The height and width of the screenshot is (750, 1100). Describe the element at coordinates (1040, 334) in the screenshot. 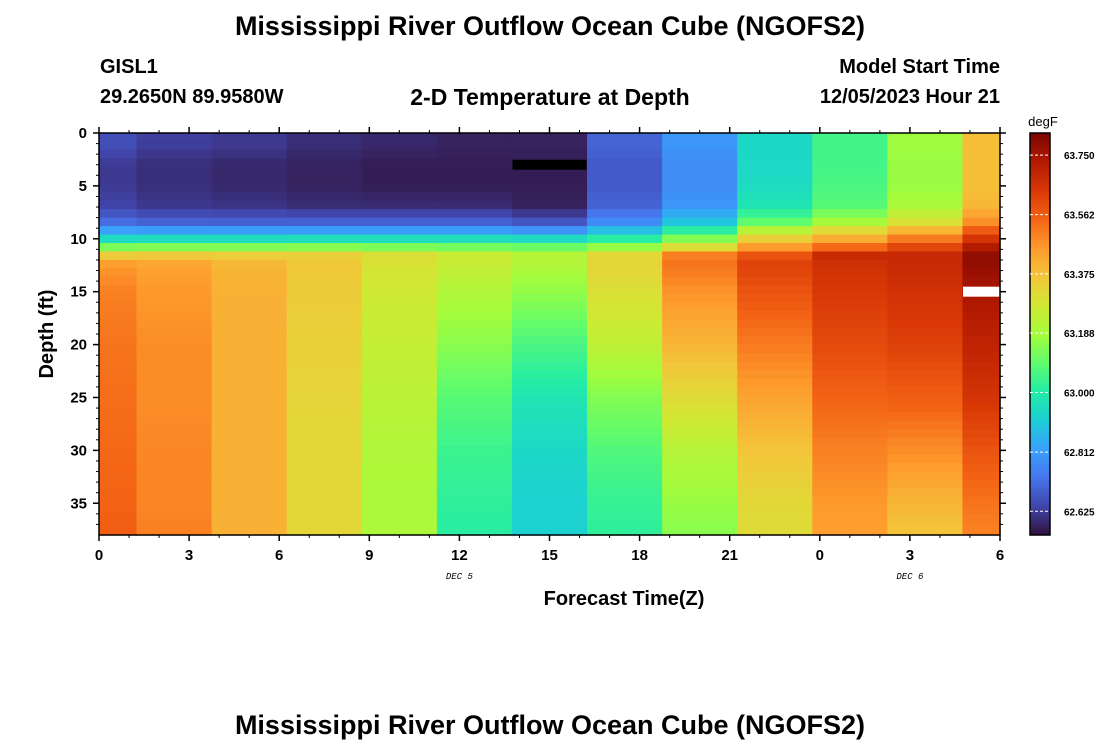

I see `colorbar` at that location.